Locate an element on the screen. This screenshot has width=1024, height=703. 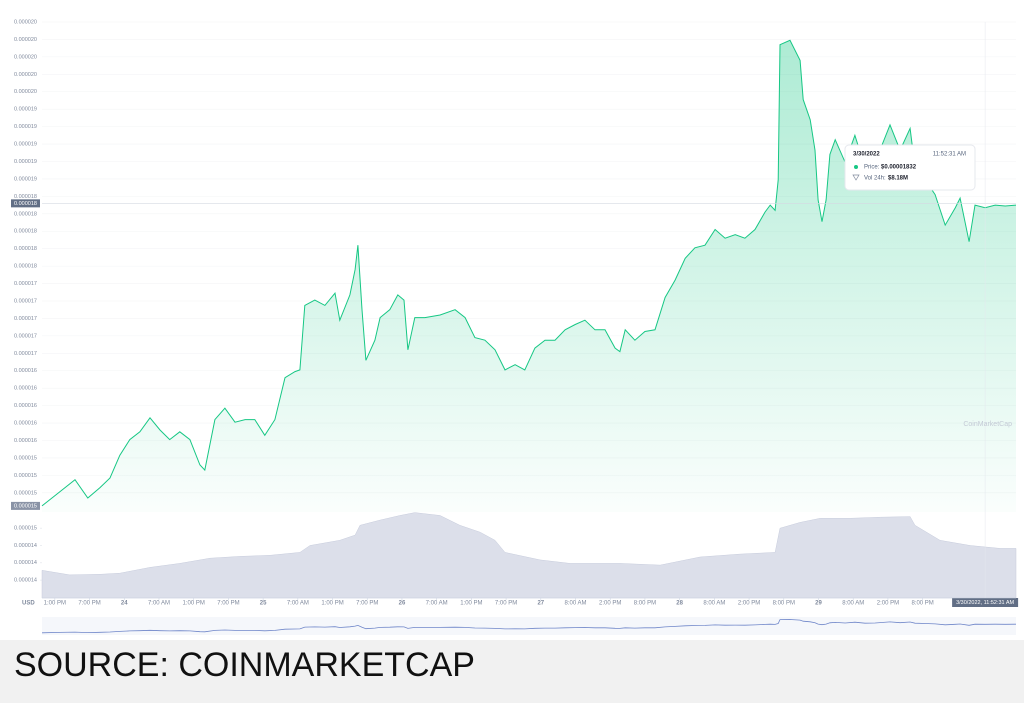
tooltip-dot is located at coordinates (856, 167).